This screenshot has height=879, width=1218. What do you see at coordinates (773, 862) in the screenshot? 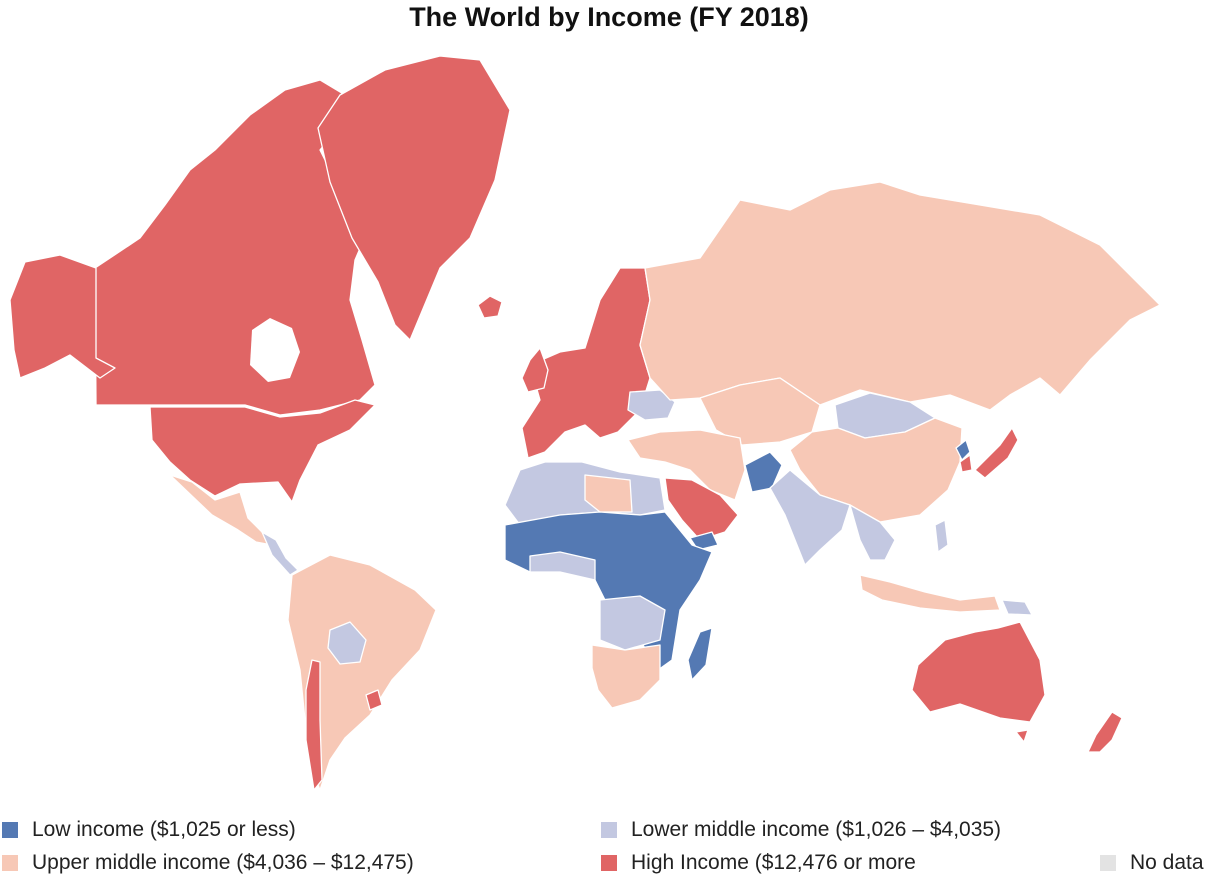
I see `legend-label-high: High Income ($12,476 or more` at bounding box center [773, 862].